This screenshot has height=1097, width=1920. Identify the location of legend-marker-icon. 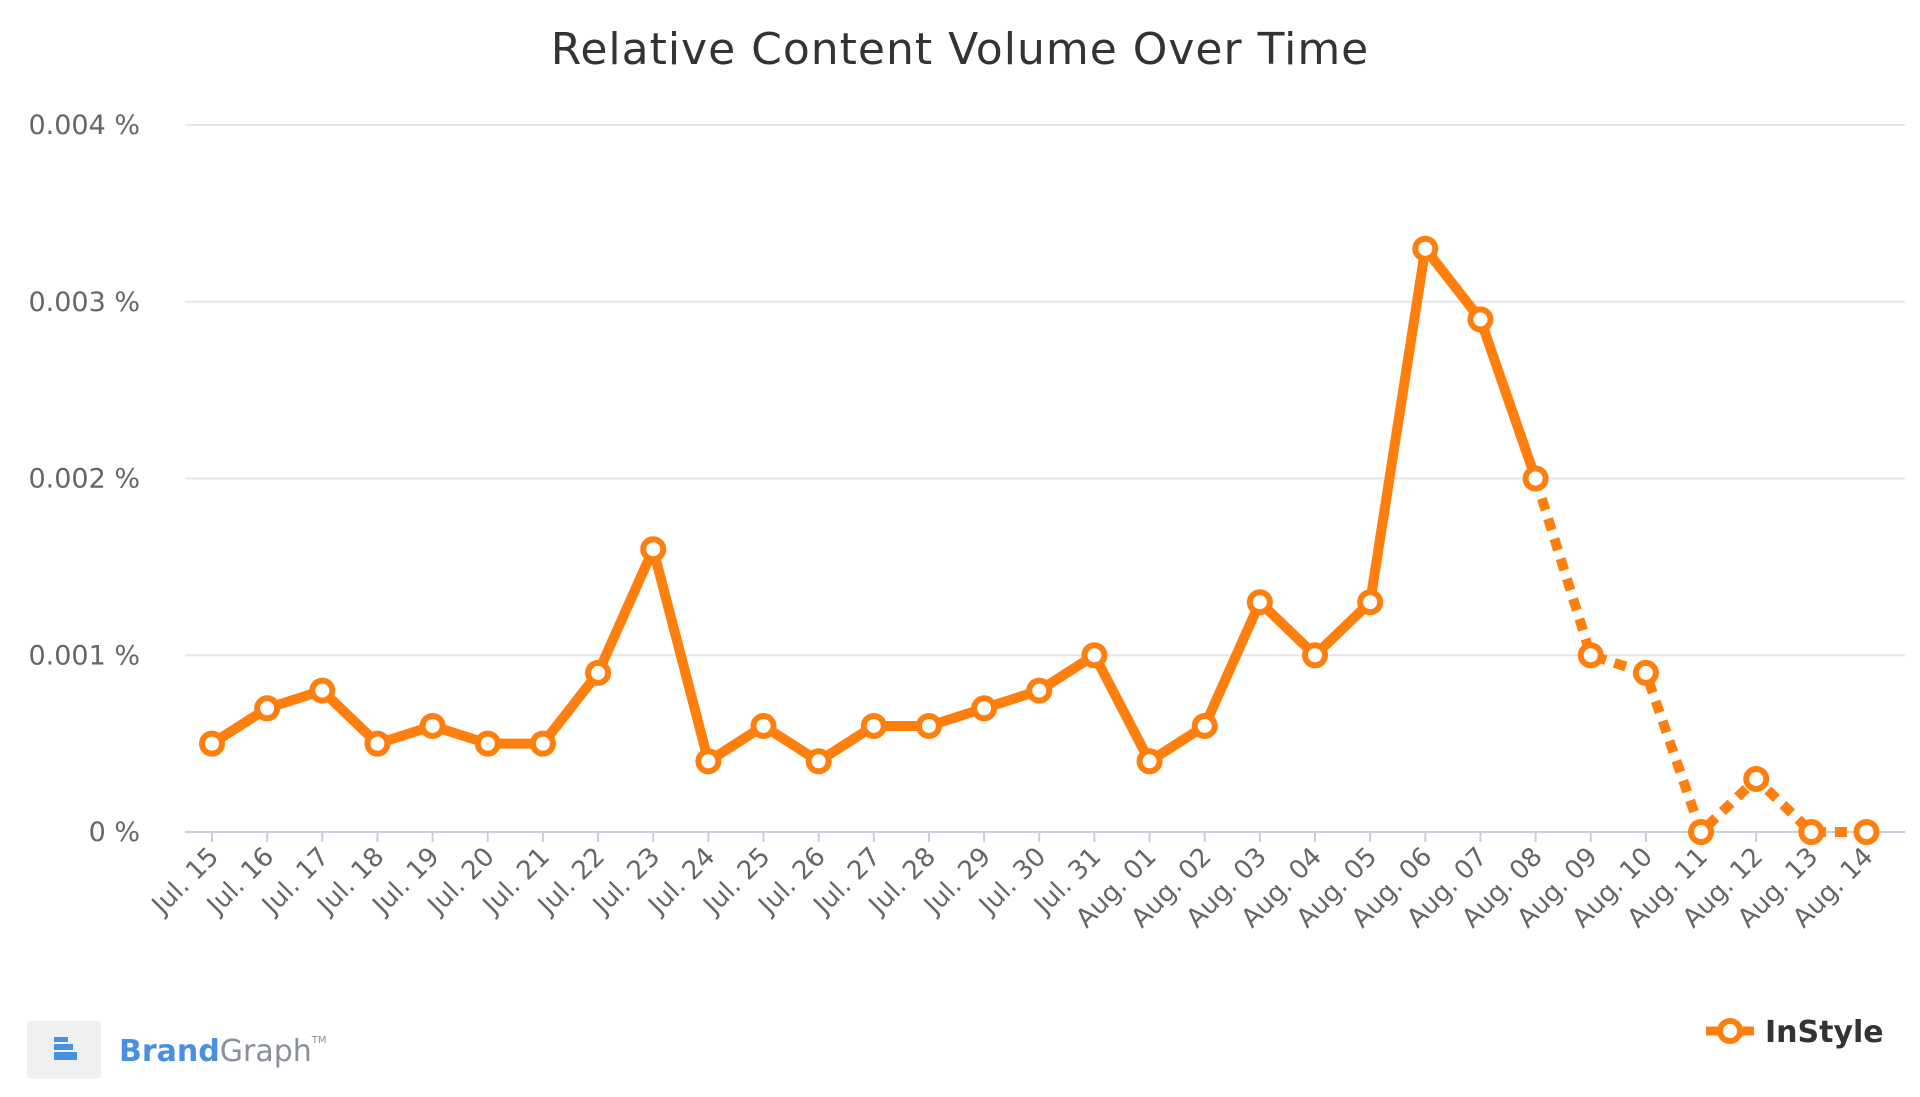
(1730, 1031).